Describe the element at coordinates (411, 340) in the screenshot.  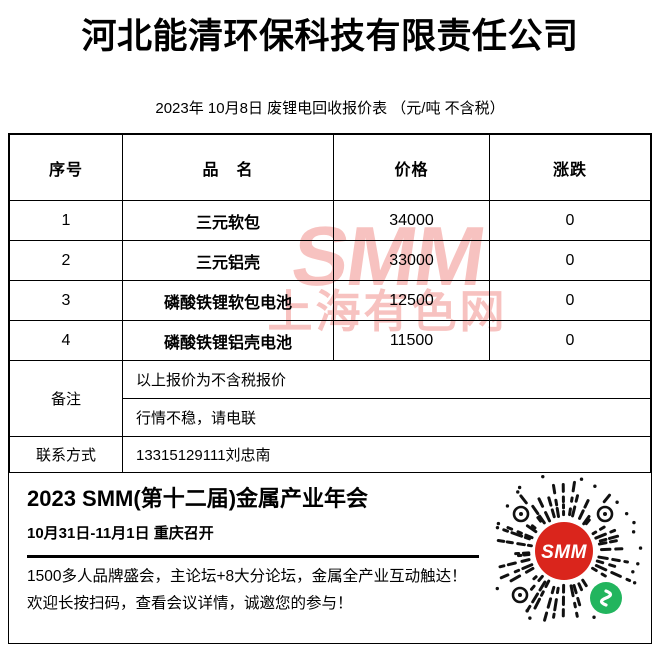
I see `price-value: 11500` at that location.